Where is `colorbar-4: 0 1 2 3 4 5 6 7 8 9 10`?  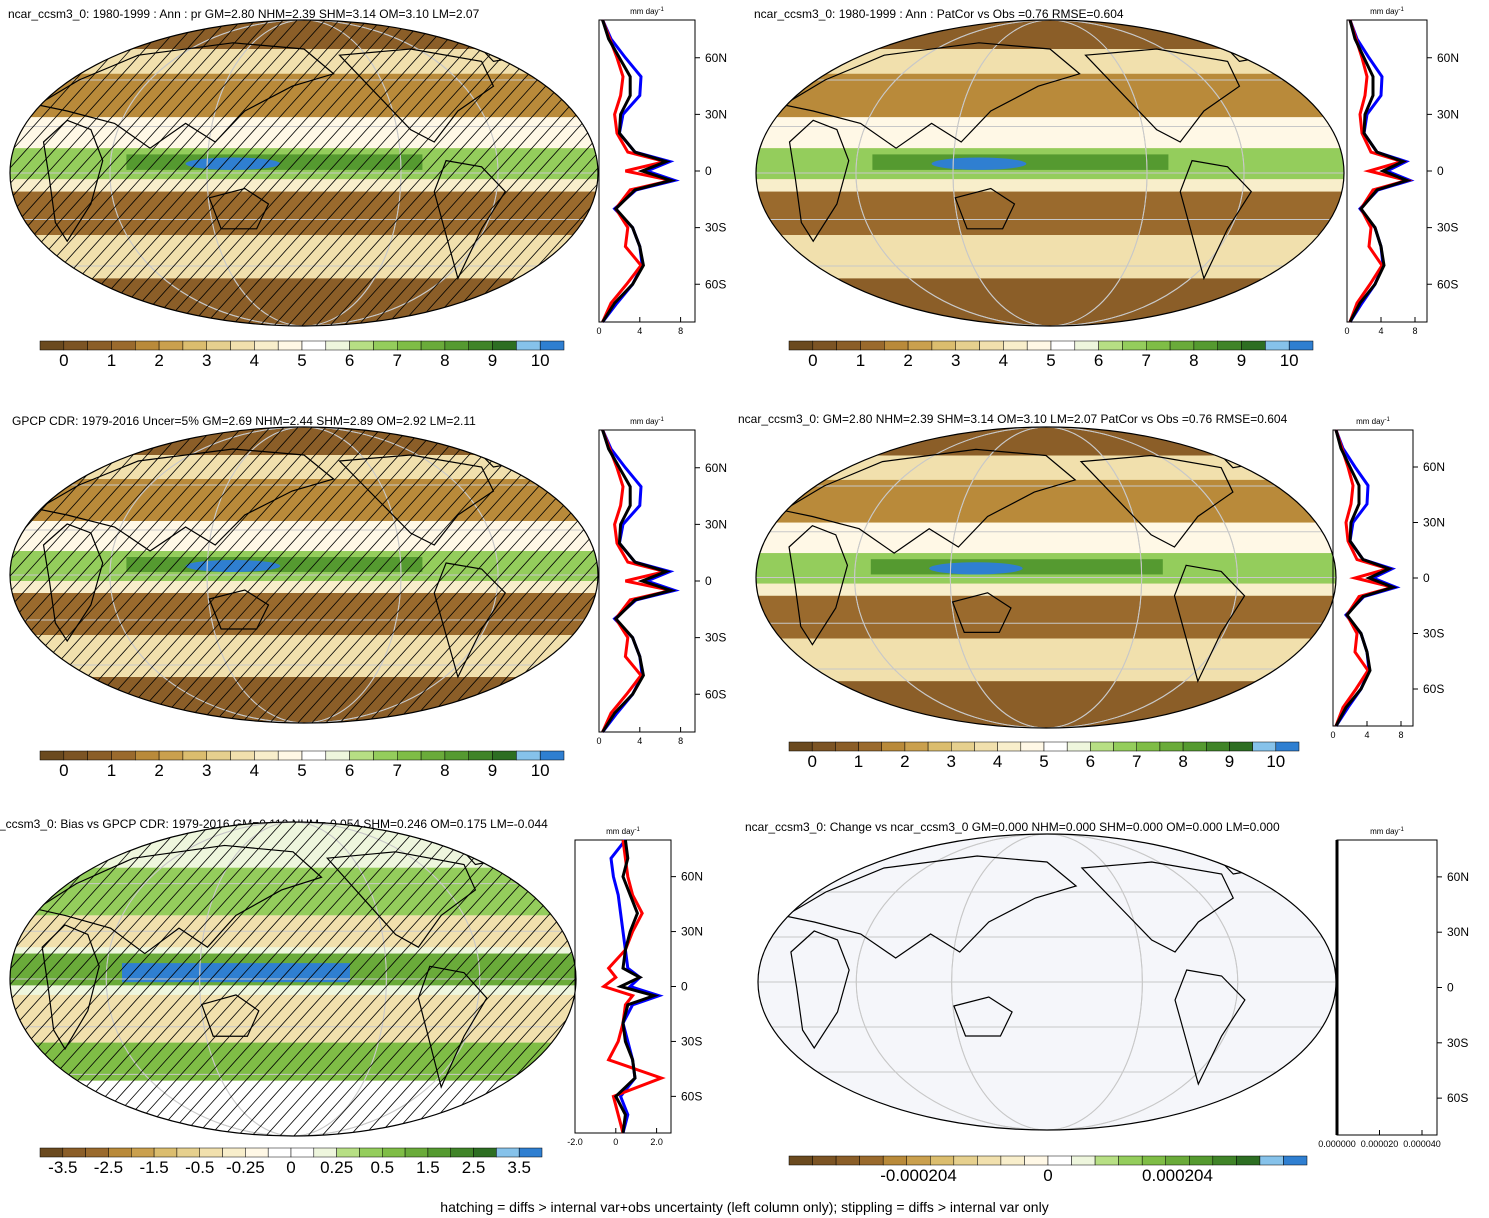
colorbar-4: 0 1 2 3 4 5 6 7 8 9 10 is located at coordinates (1044, 761).